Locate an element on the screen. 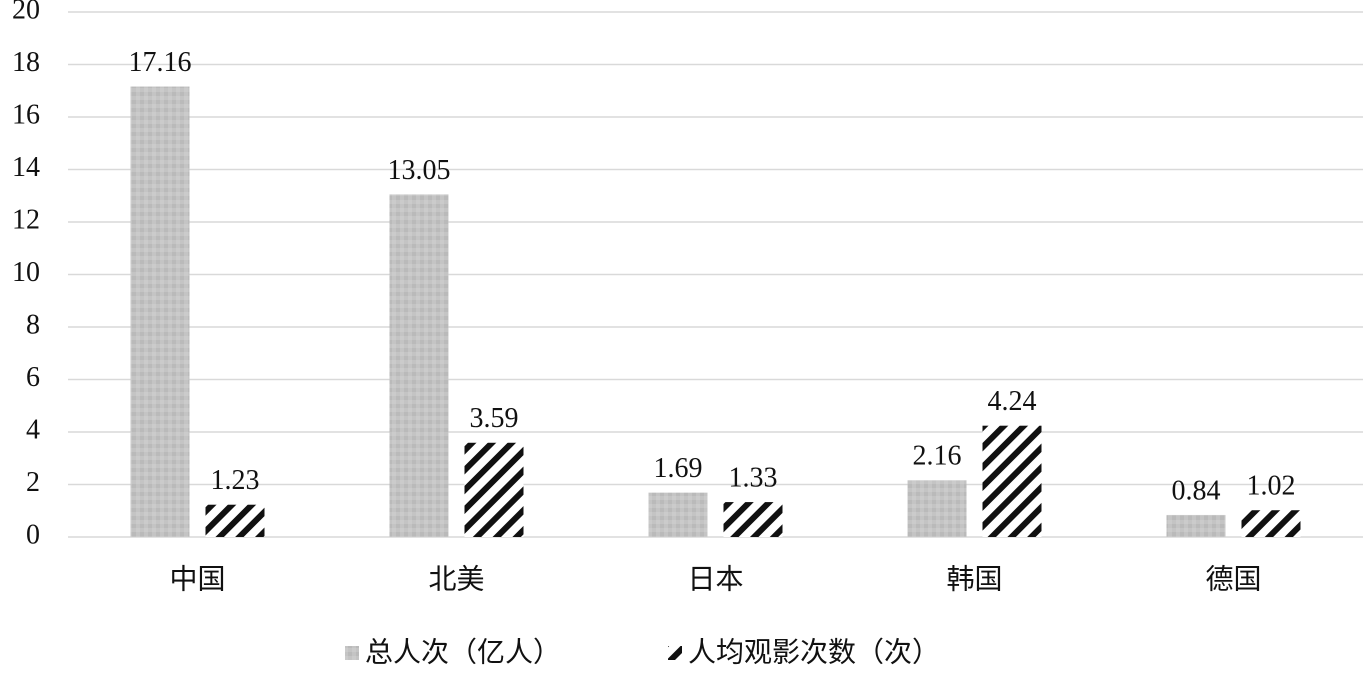 This screenshot has width=1368, height=679. x-tick-label: 北美 is located at coordinates (456, 579).